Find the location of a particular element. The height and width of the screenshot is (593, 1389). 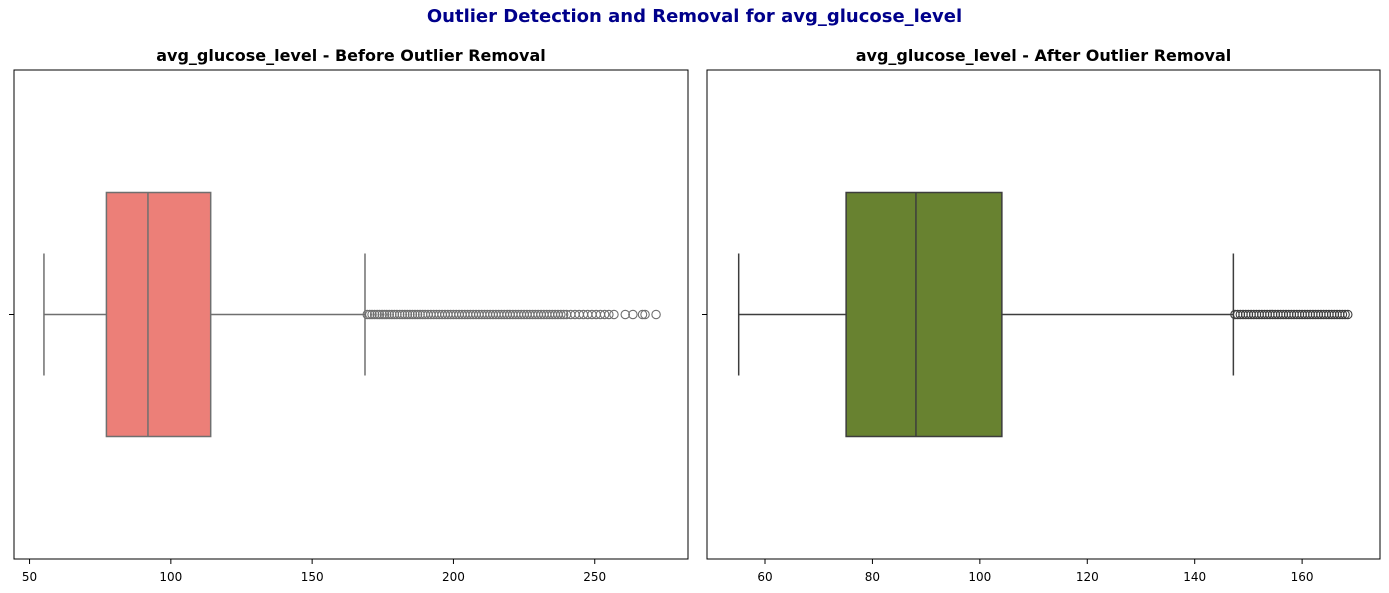

x-tick-label: 200 is located at coordinates (453, 577).